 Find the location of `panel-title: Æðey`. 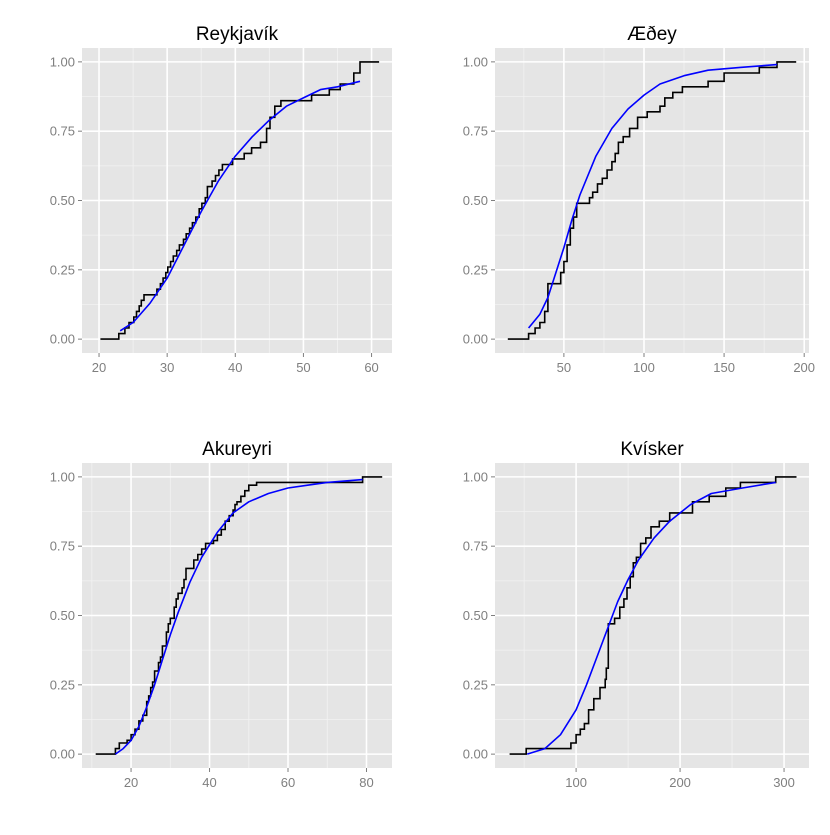

panel-title: Æðey is located at coordinates (652, 34).